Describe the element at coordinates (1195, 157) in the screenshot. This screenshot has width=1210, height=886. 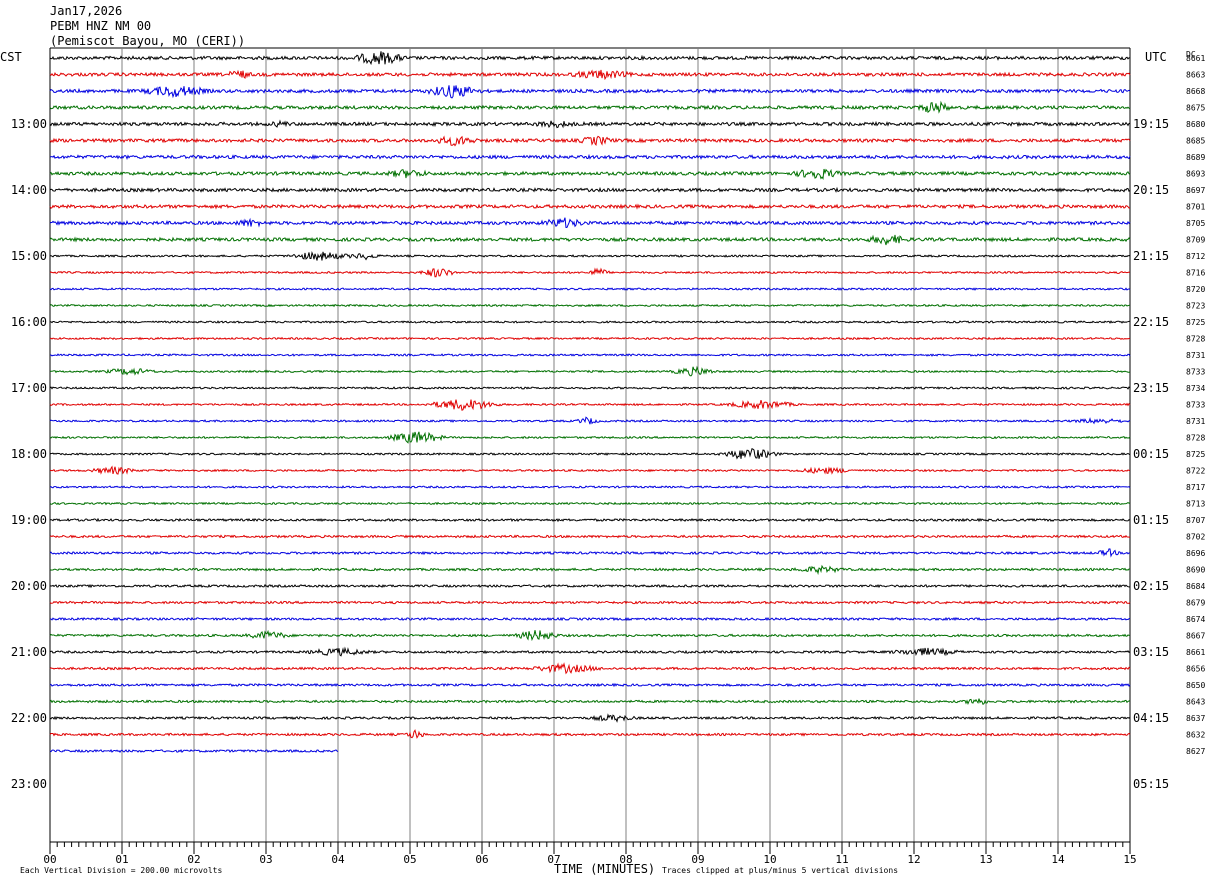
I see `dc-offset-label: 8689` at that location.